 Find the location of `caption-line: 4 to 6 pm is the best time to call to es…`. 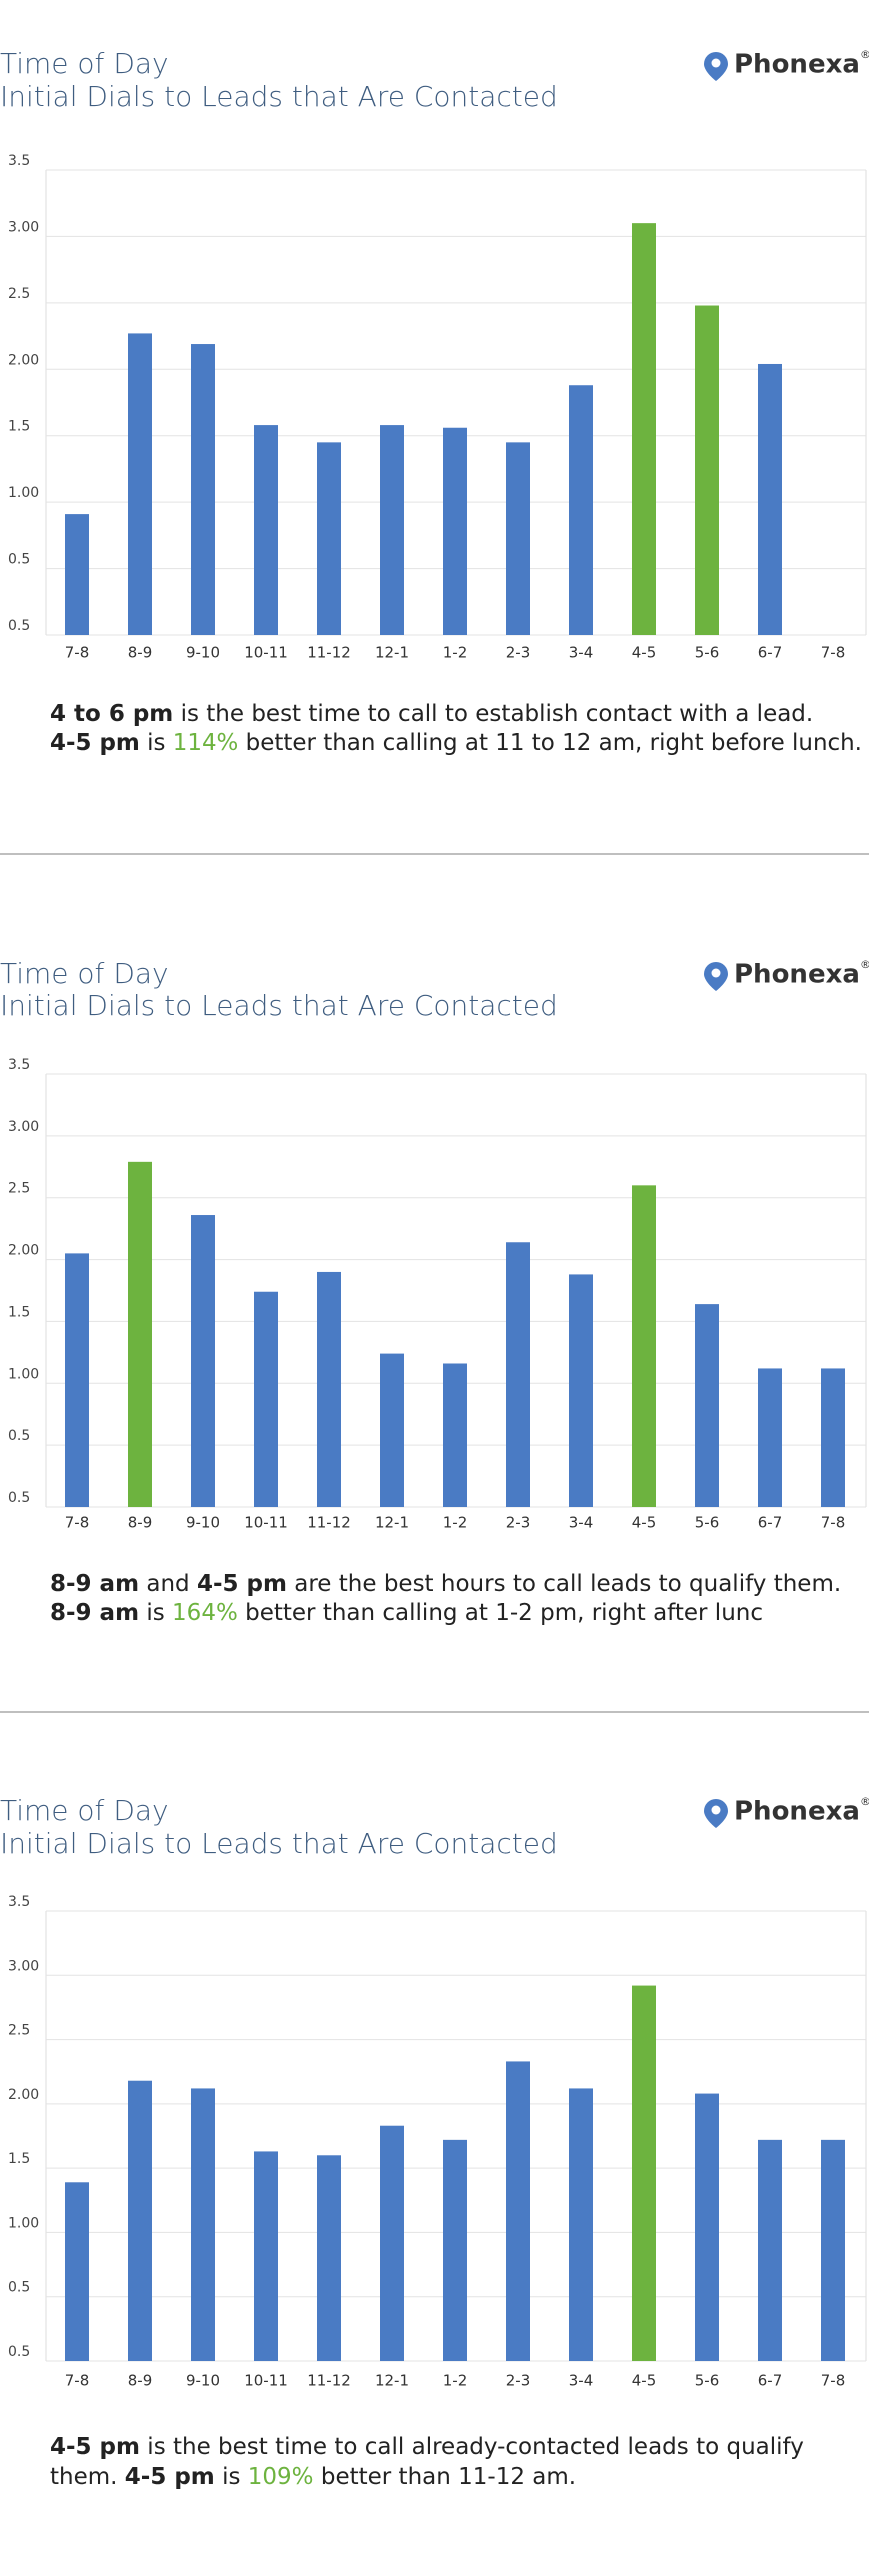

caption-line: 4 to 6 pm is the best time to call to es… is located at coordinates (431, 714).